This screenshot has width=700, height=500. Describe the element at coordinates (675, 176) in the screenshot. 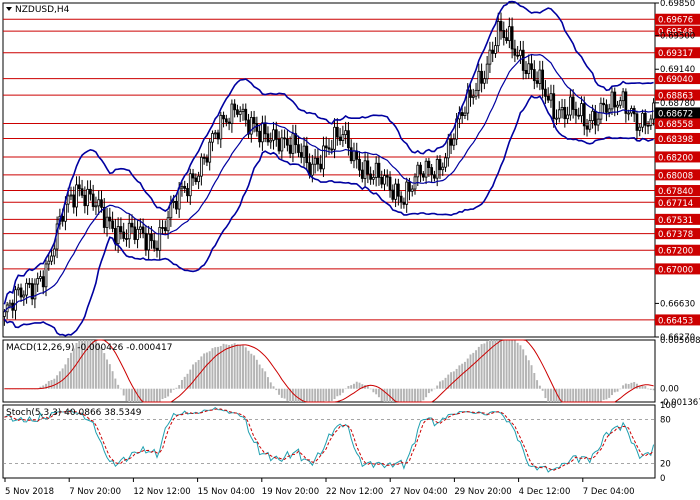

I see `level-label: 0.68008` at that location.